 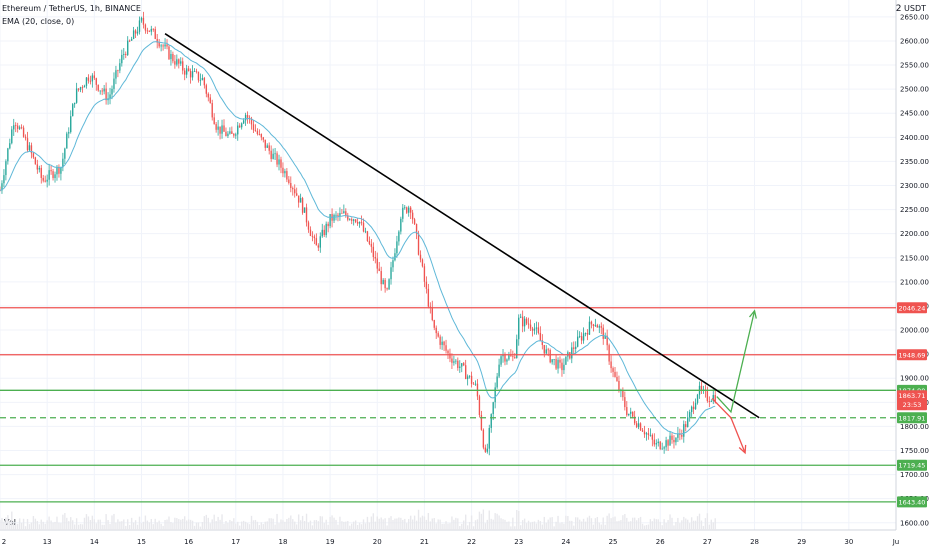 What do you see at coordinates (736, 362) in the screenshot?
I see `arrow-up` at bounding box center [736, 362].